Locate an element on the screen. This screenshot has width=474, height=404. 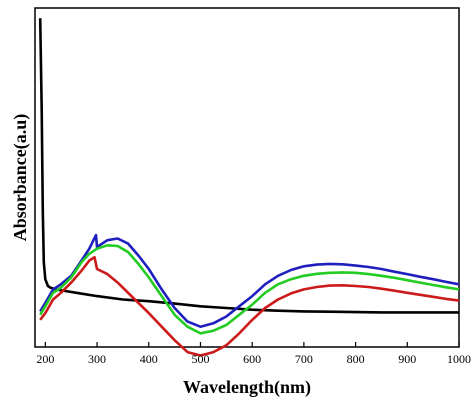
y-axis-title: Absorbance(a.u) is located at coordinates (20, 178).